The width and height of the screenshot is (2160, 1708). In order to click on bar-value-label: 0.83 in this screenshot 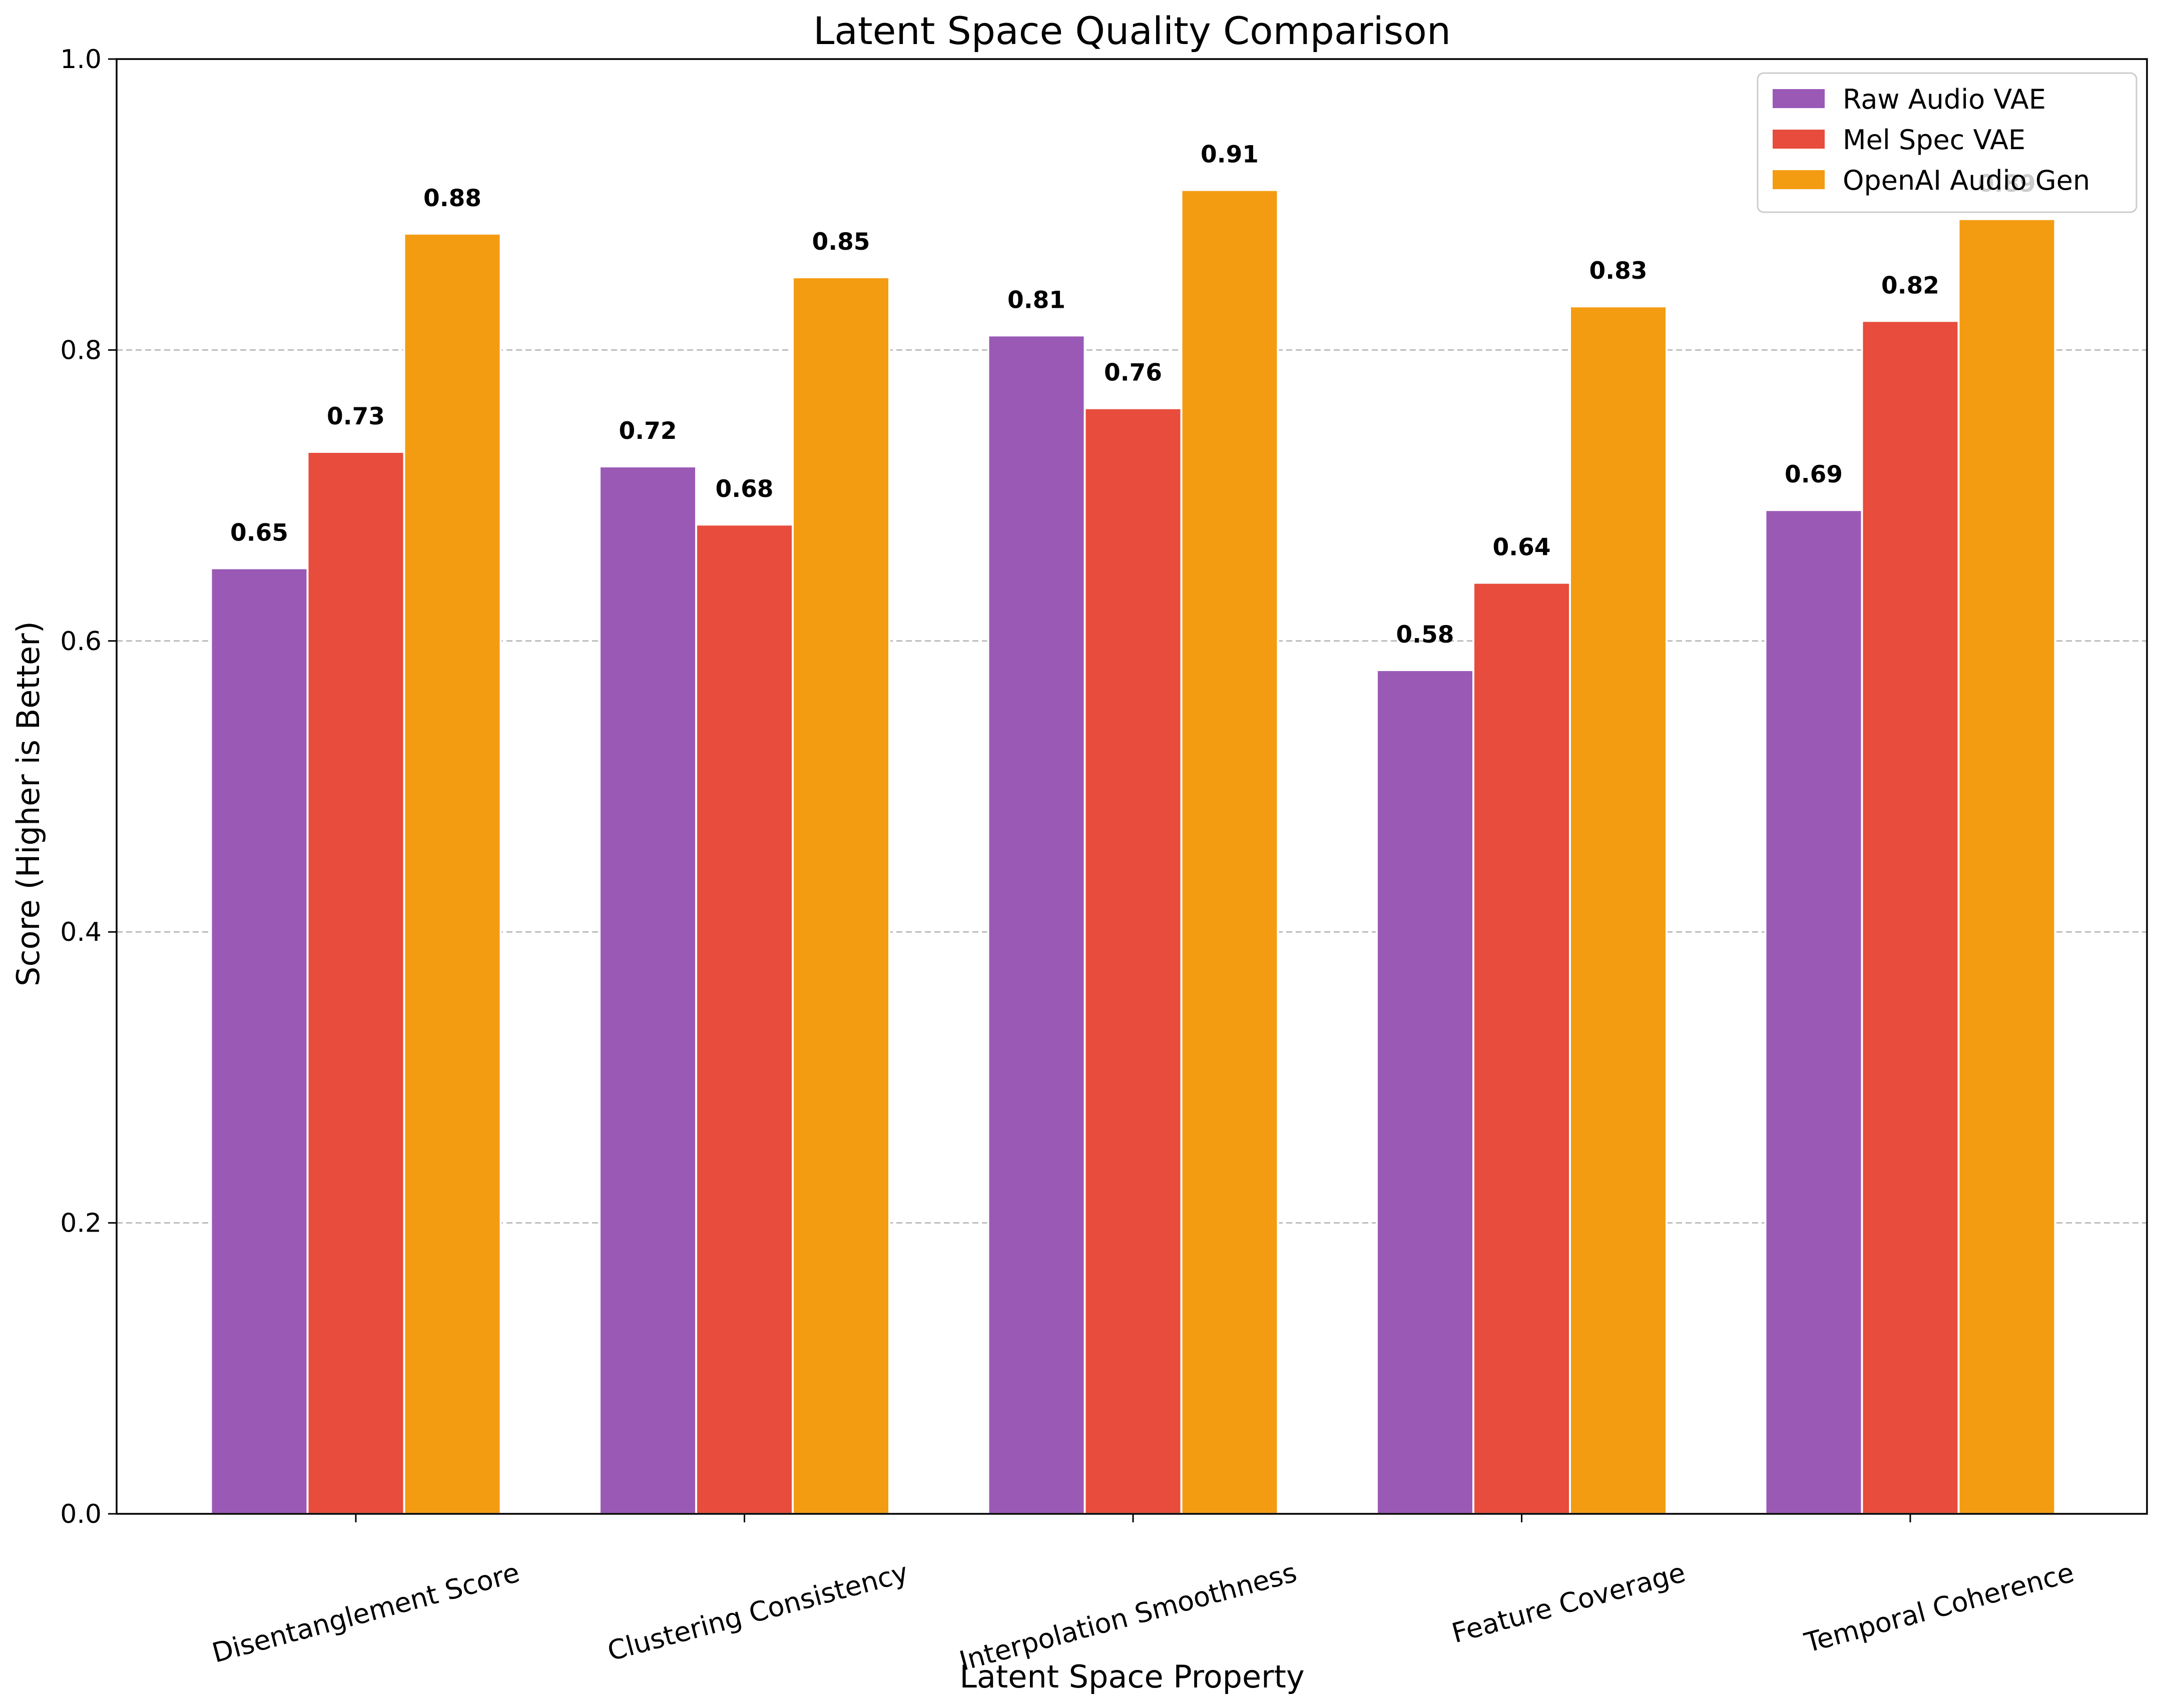, I will do `click(1618, 271)`.